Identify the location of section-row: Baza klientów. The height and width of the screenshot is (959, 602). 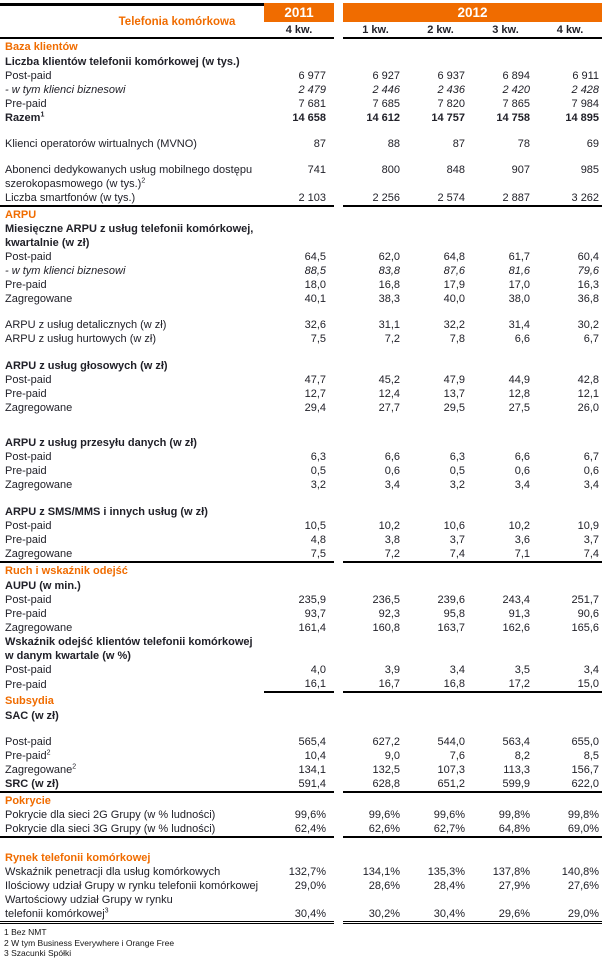
(301, 46).